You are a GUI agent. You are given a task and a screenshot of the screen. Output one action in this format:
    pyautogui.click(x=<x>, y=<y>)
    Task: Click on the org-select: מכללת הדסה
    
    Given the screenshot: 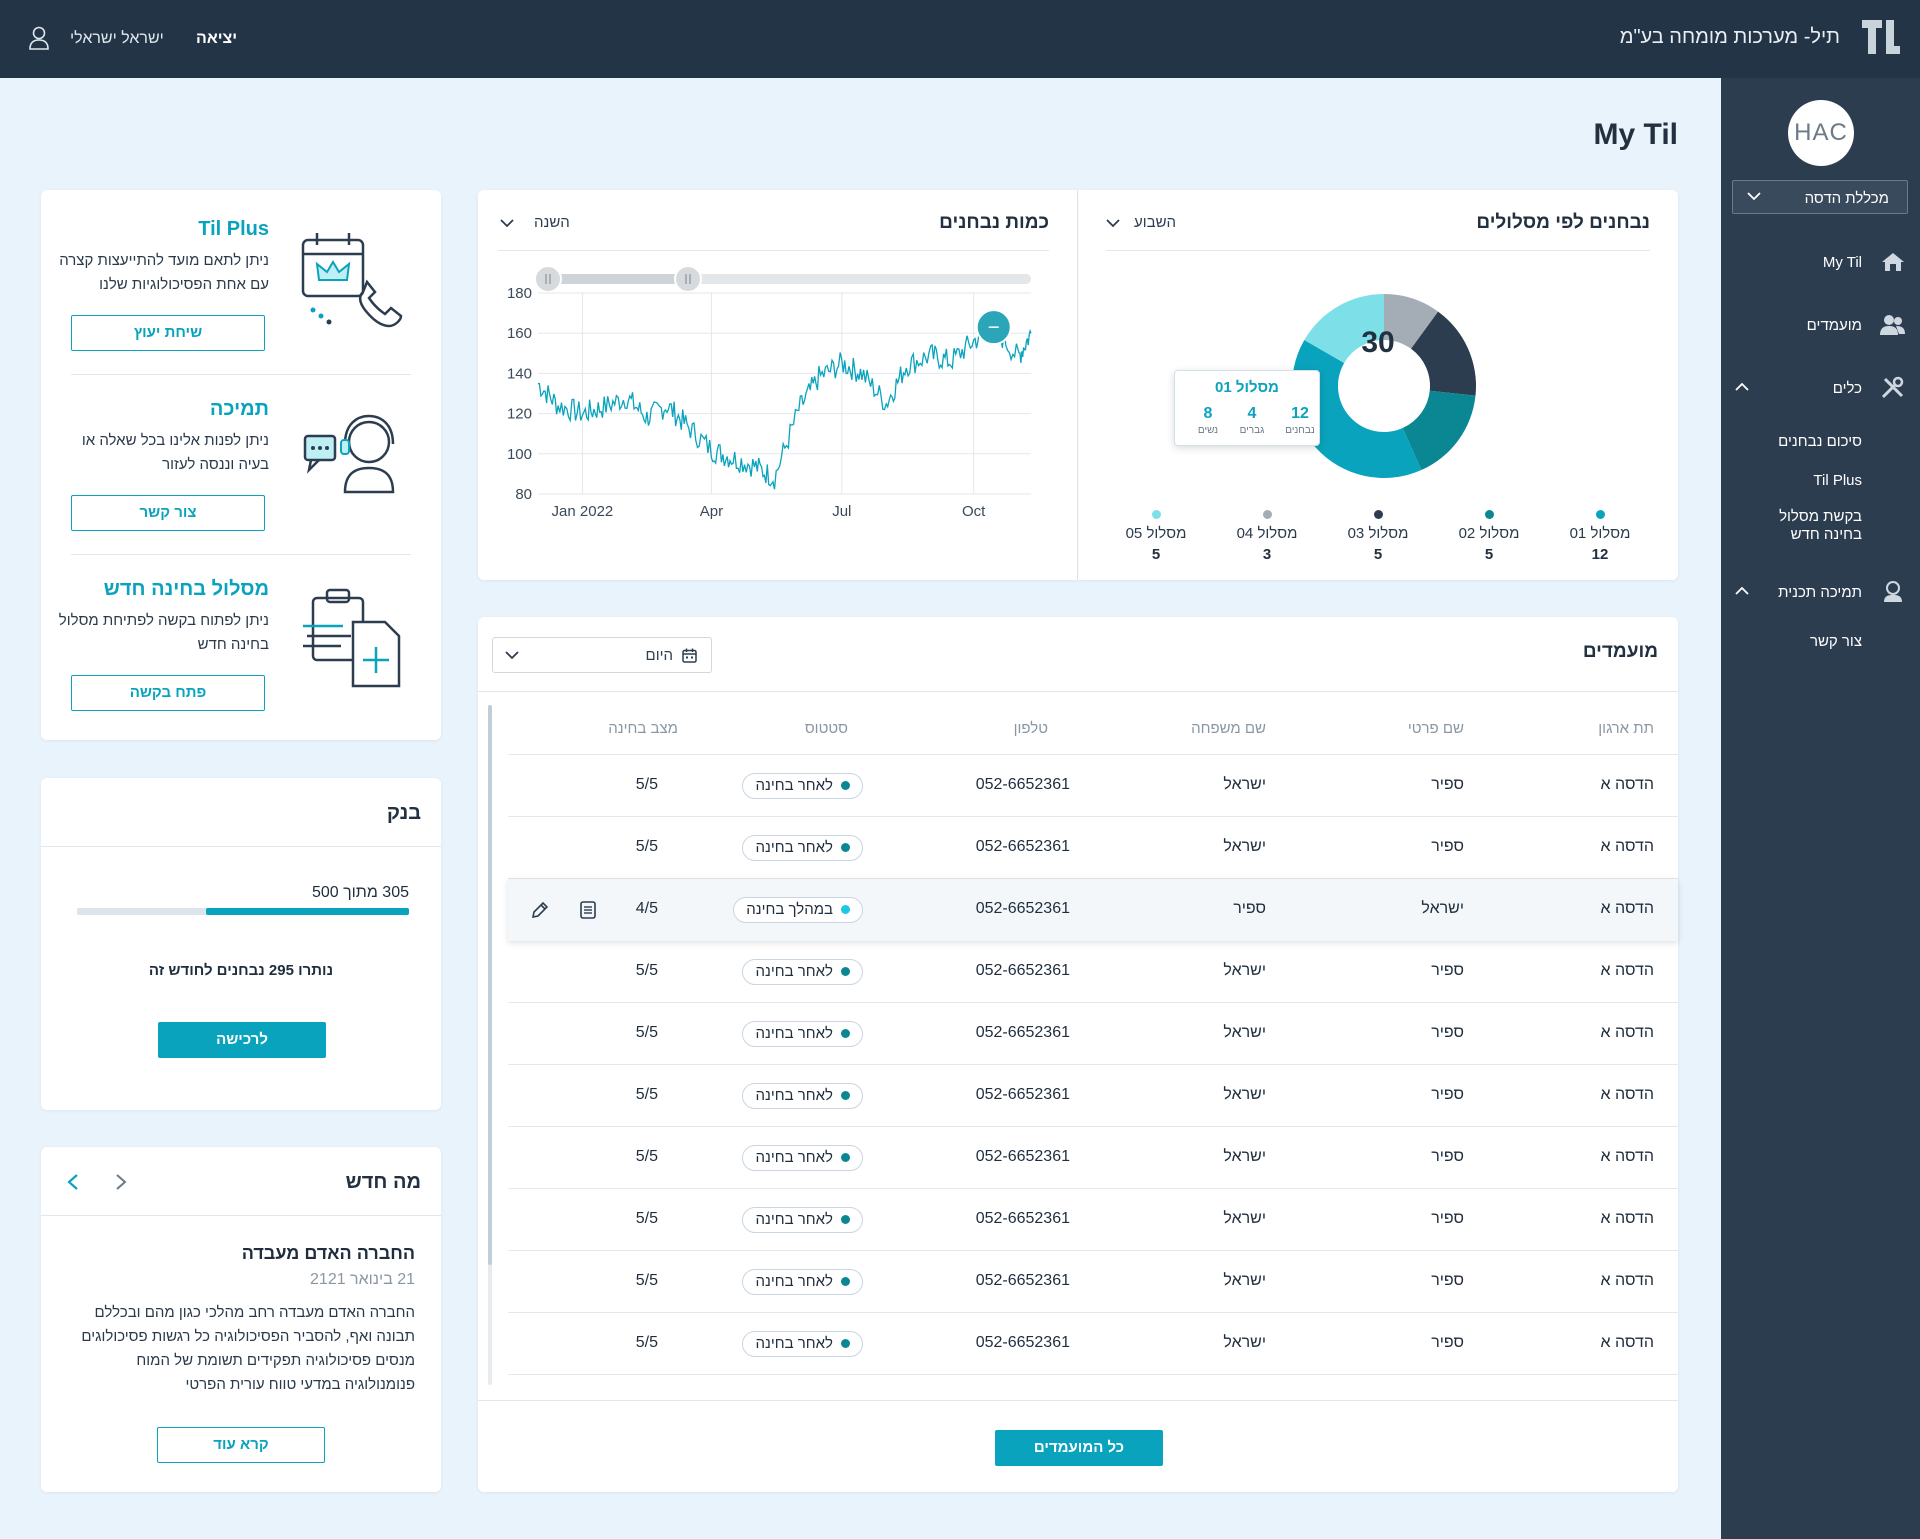 What is the action you would take?
    pyautogui.click(x=1820, y=197)
    